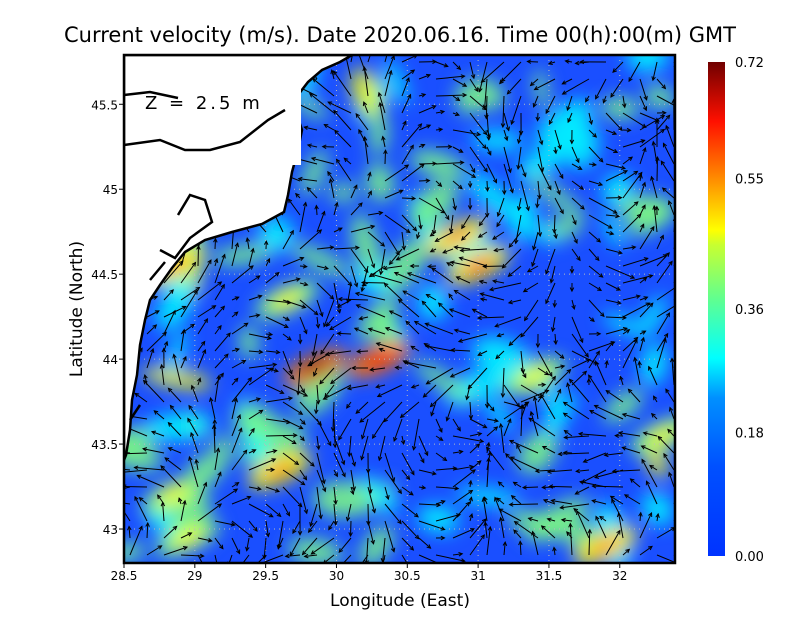 This screenshot has width=800, height=618. Describe the element at coordinates (280, 469) in the screenshot. I see `speed-hotspot` at that location.